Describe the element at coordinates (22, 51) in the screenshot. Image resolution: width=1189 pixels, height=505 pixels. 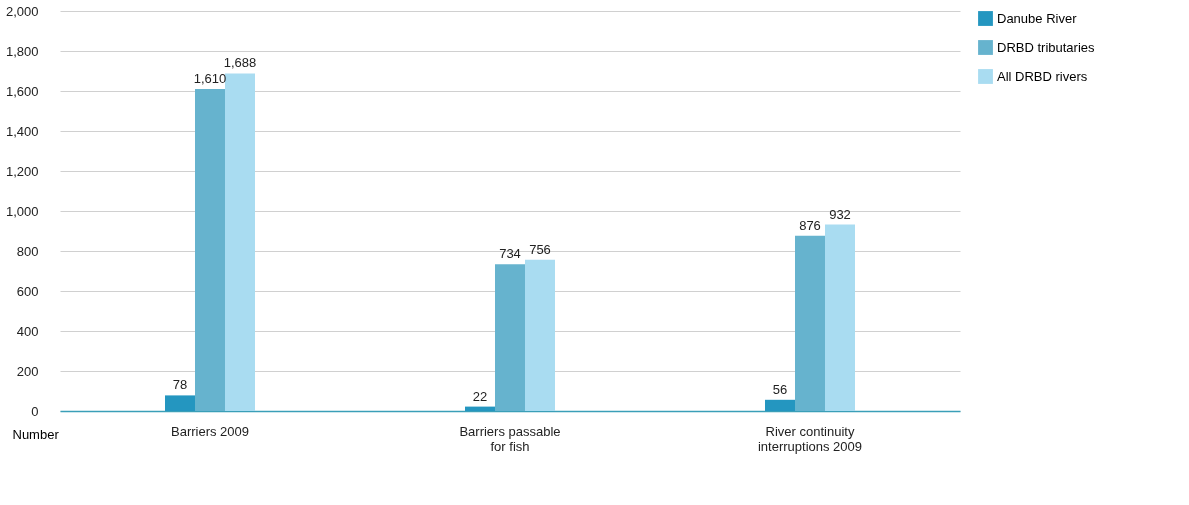
I see `y-tick-label: 1,800` at that location.